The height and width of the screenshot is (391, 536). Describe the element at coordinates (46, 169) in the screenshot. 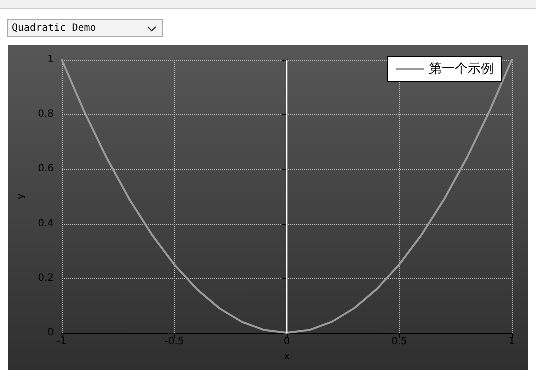

I see `y-tick-label: 0.6` at that location.